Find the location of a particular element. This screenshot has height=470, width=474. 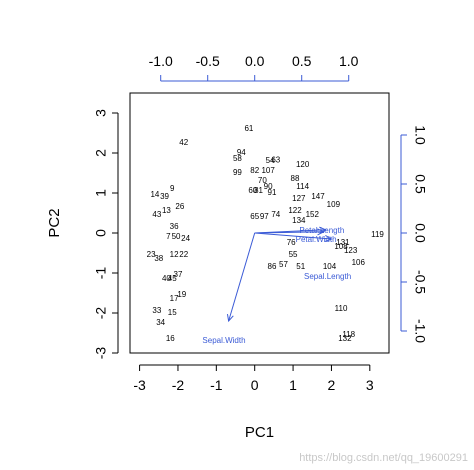

observation-label: 58 is located at coordinates (237, 158).